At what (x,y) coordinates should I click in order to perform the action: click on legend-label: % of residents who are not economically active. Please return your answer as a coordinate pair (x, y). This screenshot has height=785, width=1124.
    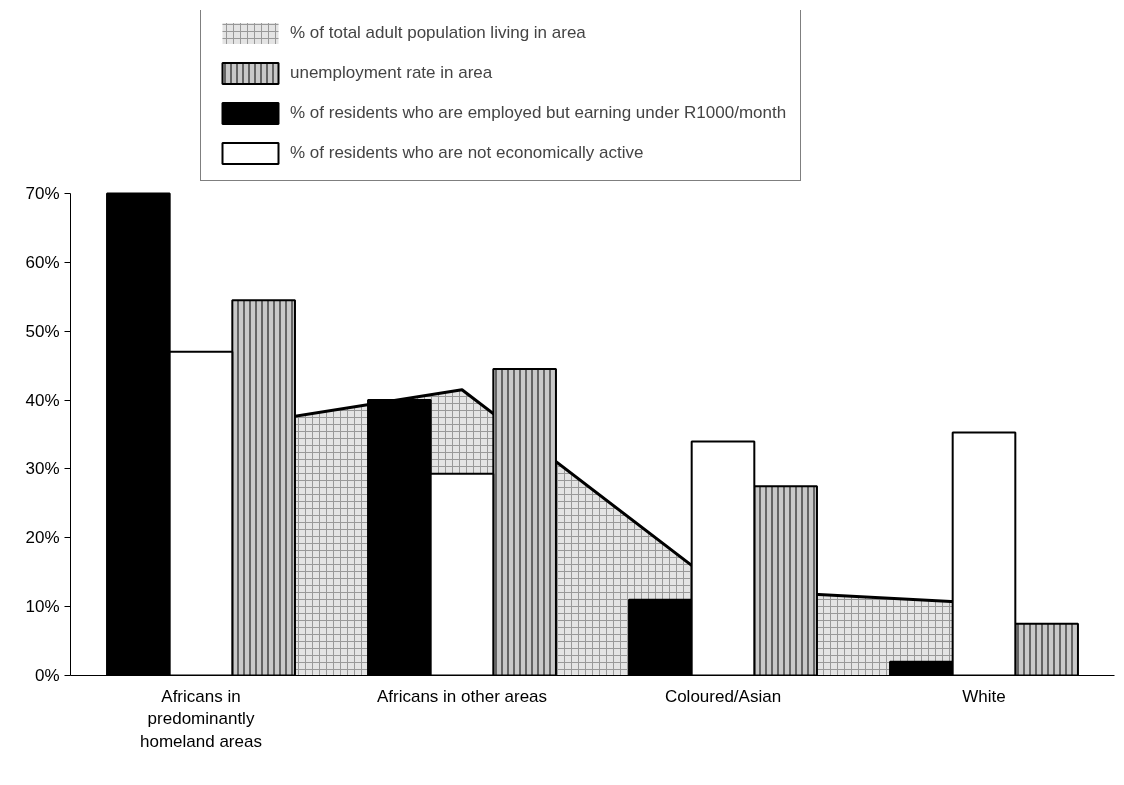
    Looking at the image, I should click on (467, 153).